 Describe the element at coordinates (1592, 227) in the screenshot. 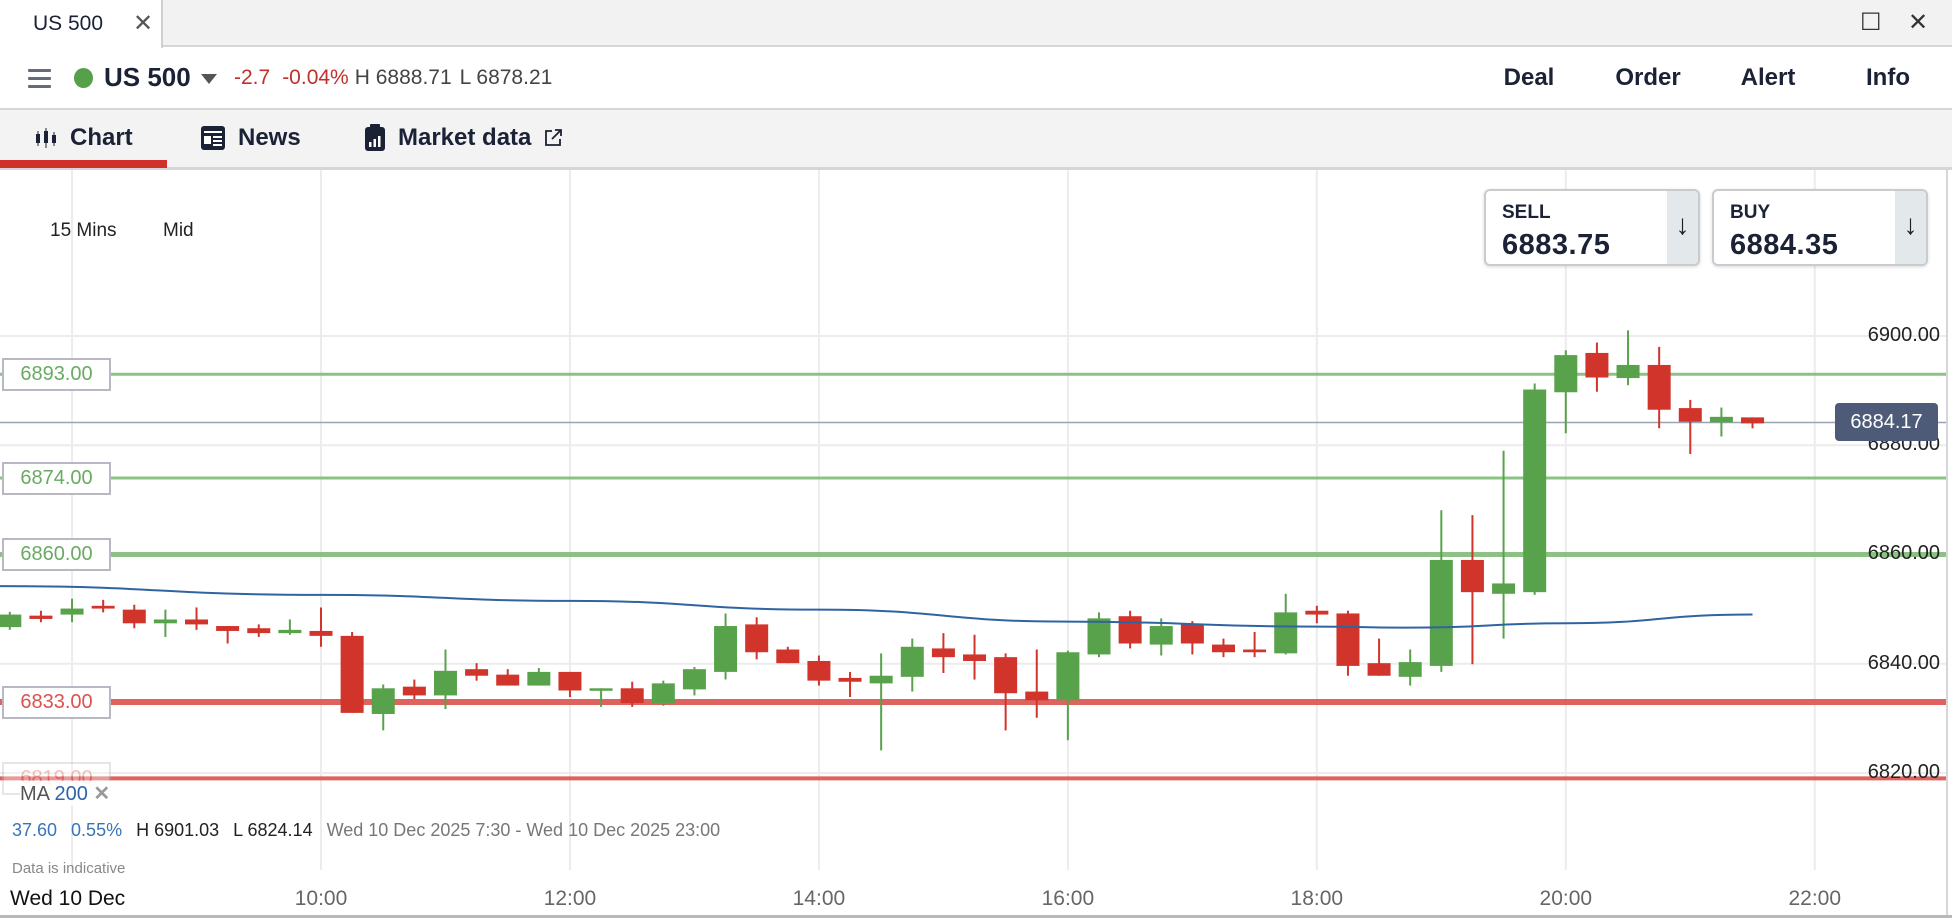

I see `sell-button: SELL 6883.75 ↓` at that location.